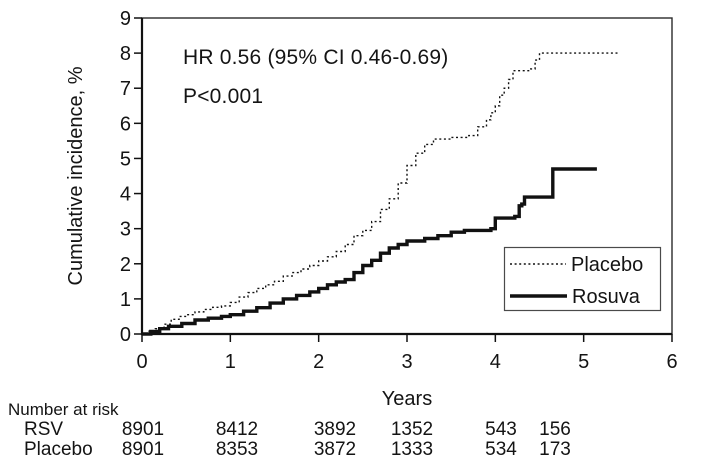 The image size is (716, 463). What do you see at coordinates (316, 57) in the screenshot?
I see `hazard-ratio-annotation: HR 0.56 (95% CI 0.46-0.69)` at bounding box center [316, 57].